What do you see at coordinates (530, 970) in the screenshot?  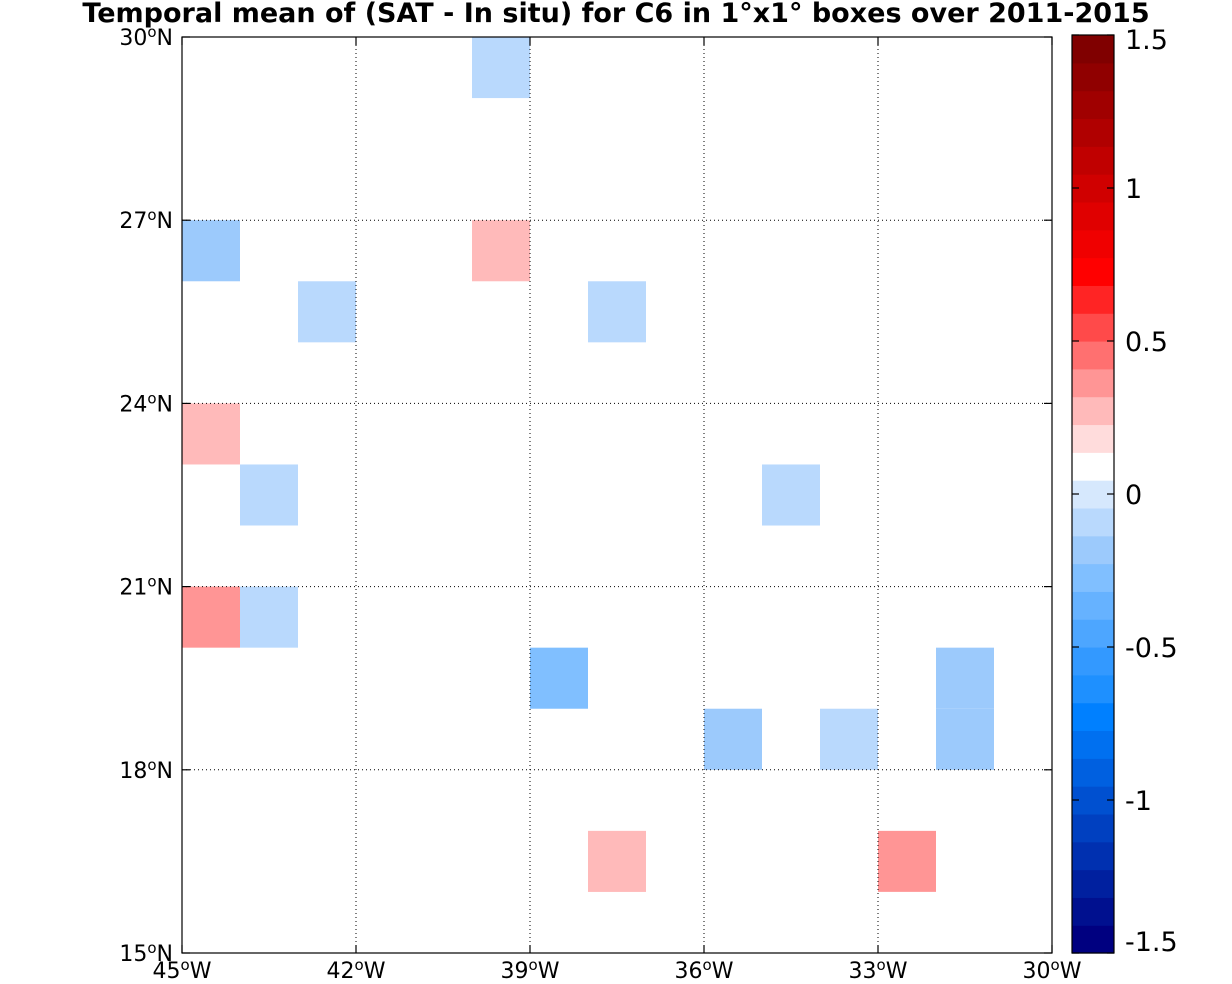 I see `x-tick-label: 39oW` at bounding box center [530, 970].